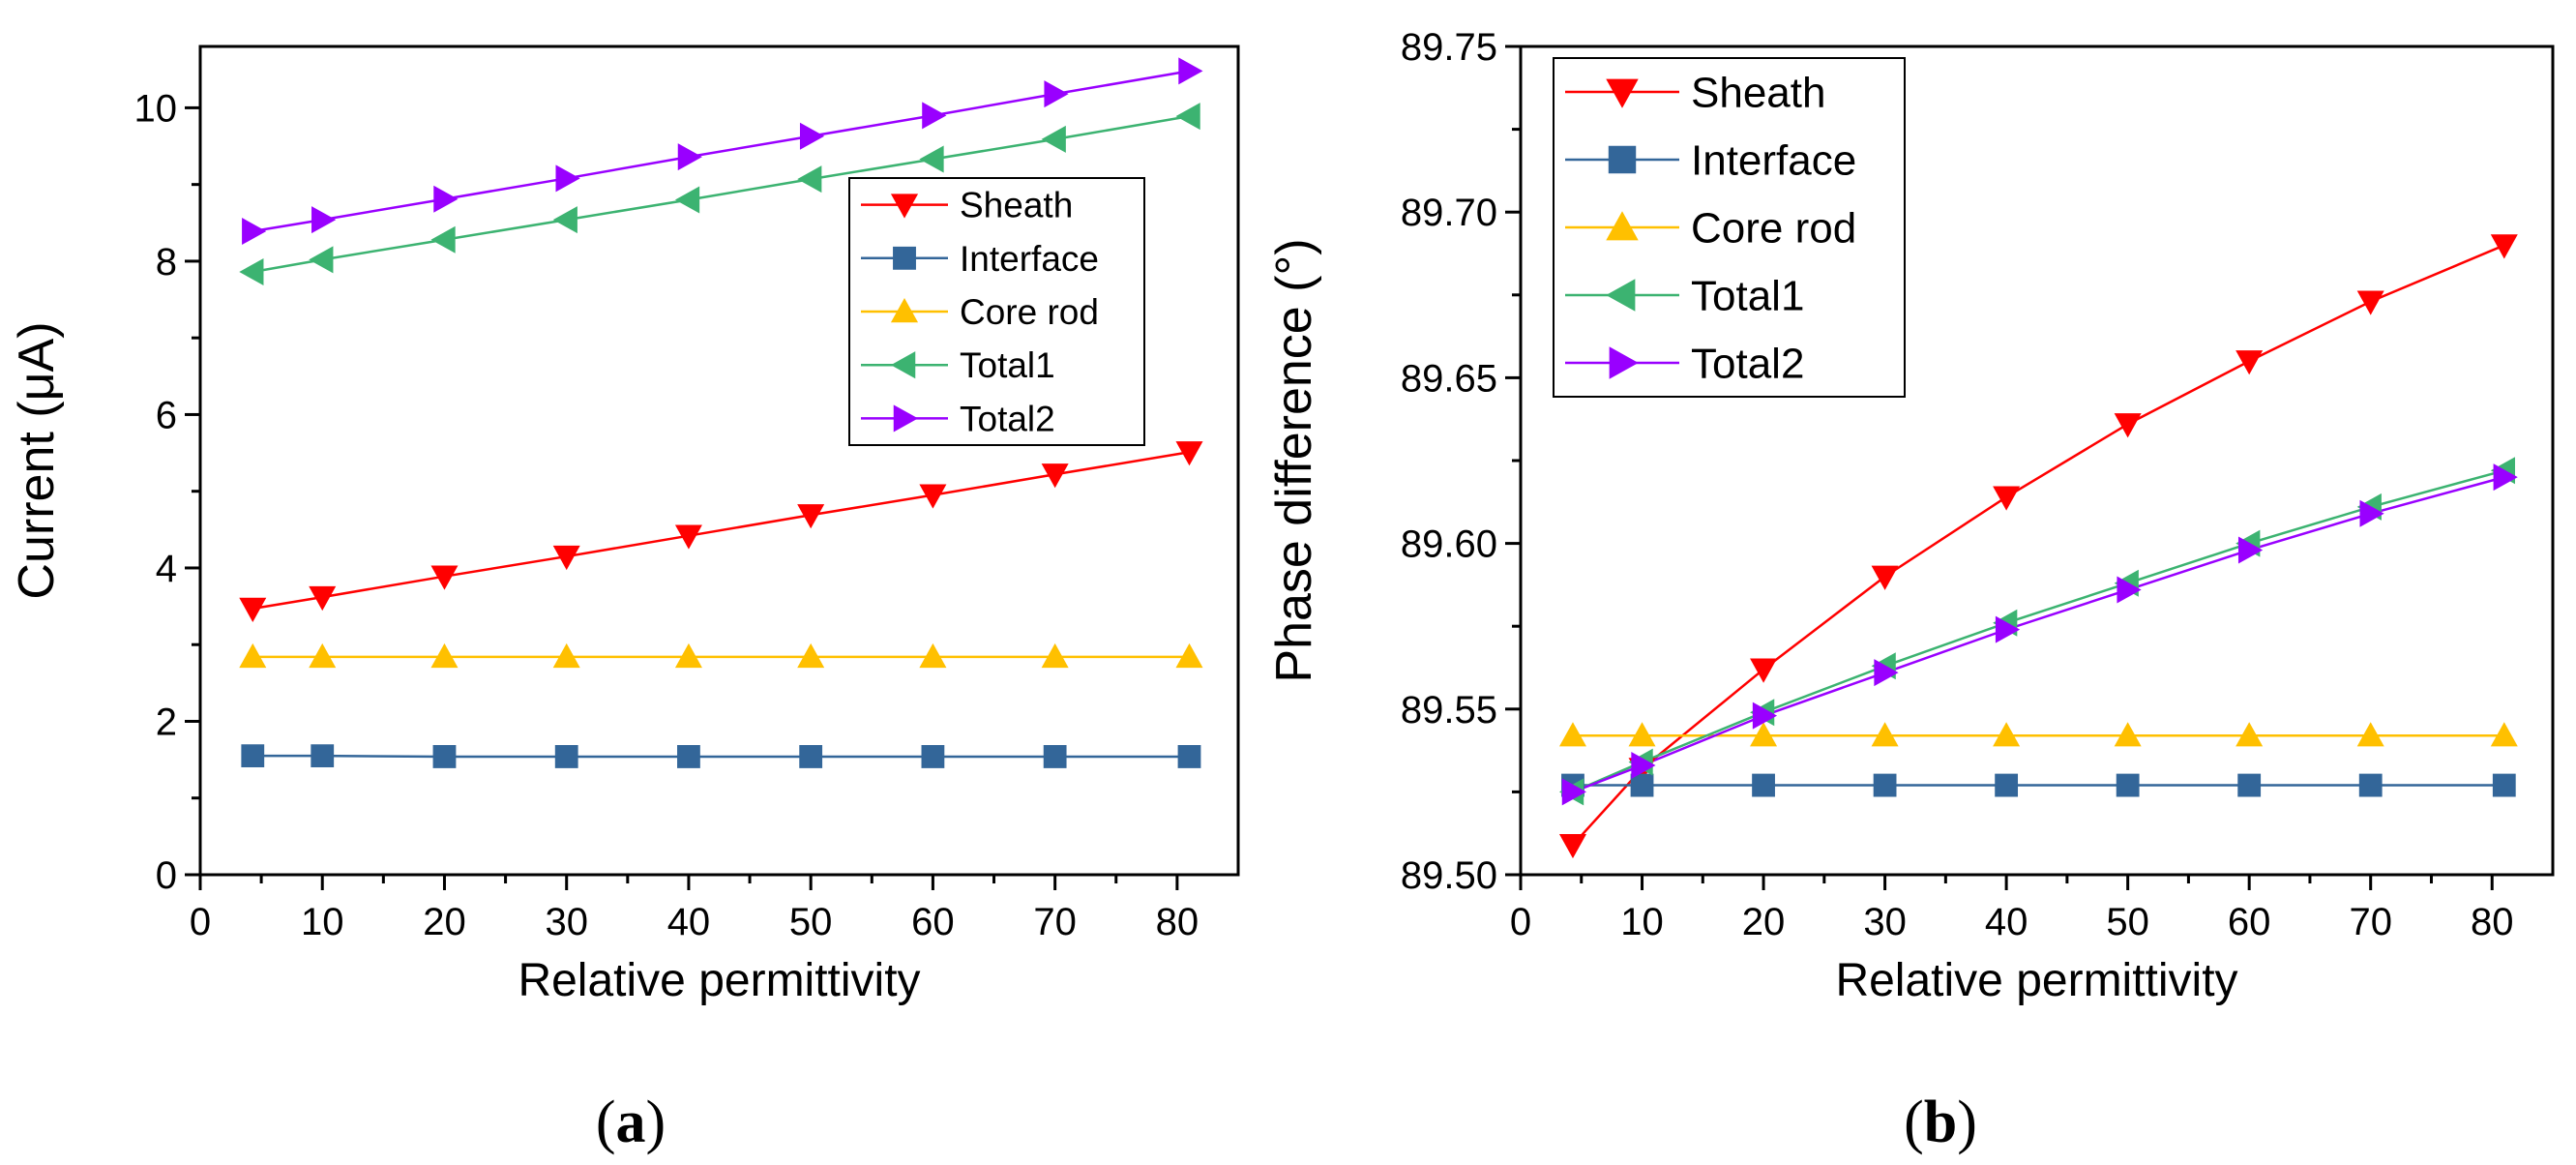 Image resolution: width=2576 pixels, height=1165 pixels. Describe the element at coordinates (1449, 47) in the screenshot. I see `y-tick-label: 89.75` at that location.